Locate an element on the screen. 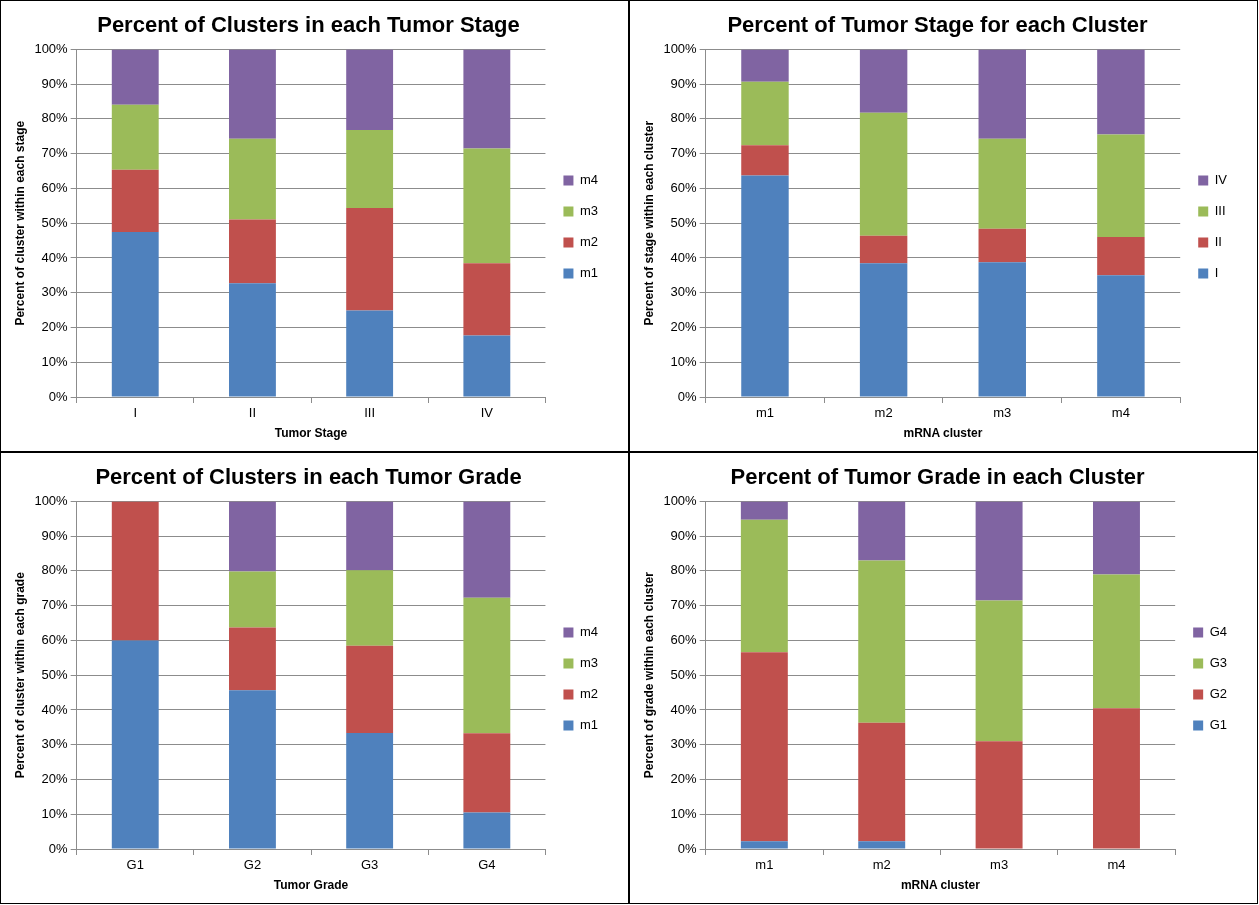 This screenshot has height=905, width=1259. x-axis-title: Tumor Stage is located at coordinates (311, 433).